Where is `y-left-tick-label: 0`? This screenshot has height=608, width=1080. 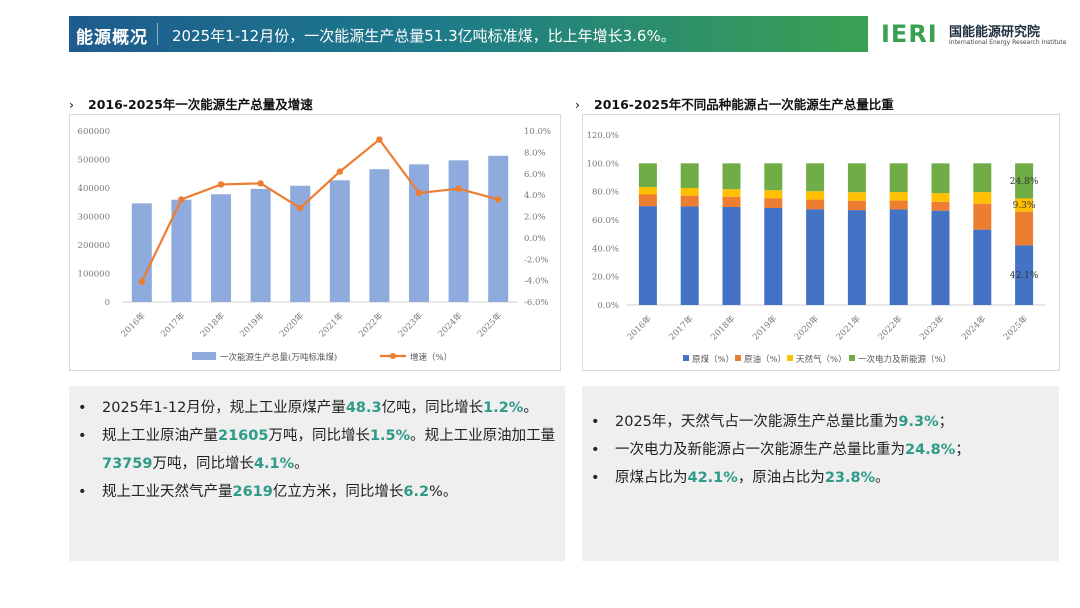
y-left-tick-label: 0 is located at coordinates (107, 303).